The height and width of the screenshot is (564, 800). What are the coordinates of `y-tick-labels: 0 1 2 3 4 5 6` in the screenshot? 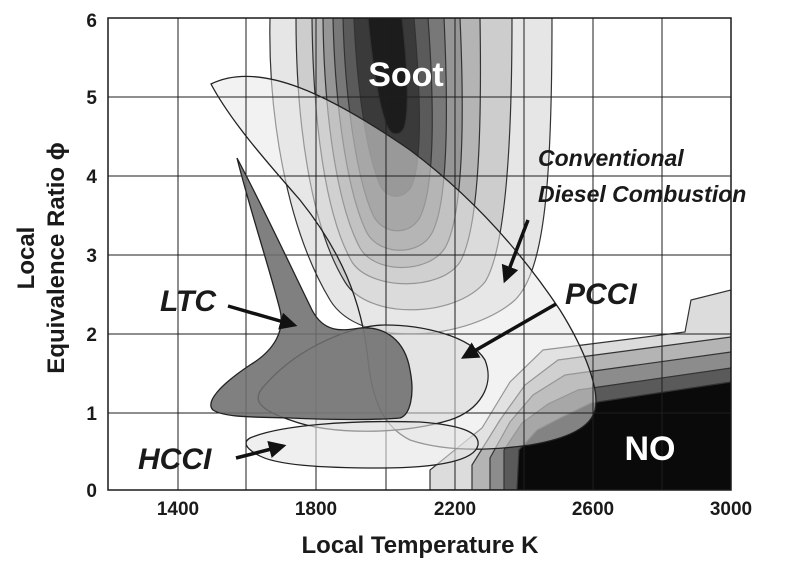 It's located at (91, 256).